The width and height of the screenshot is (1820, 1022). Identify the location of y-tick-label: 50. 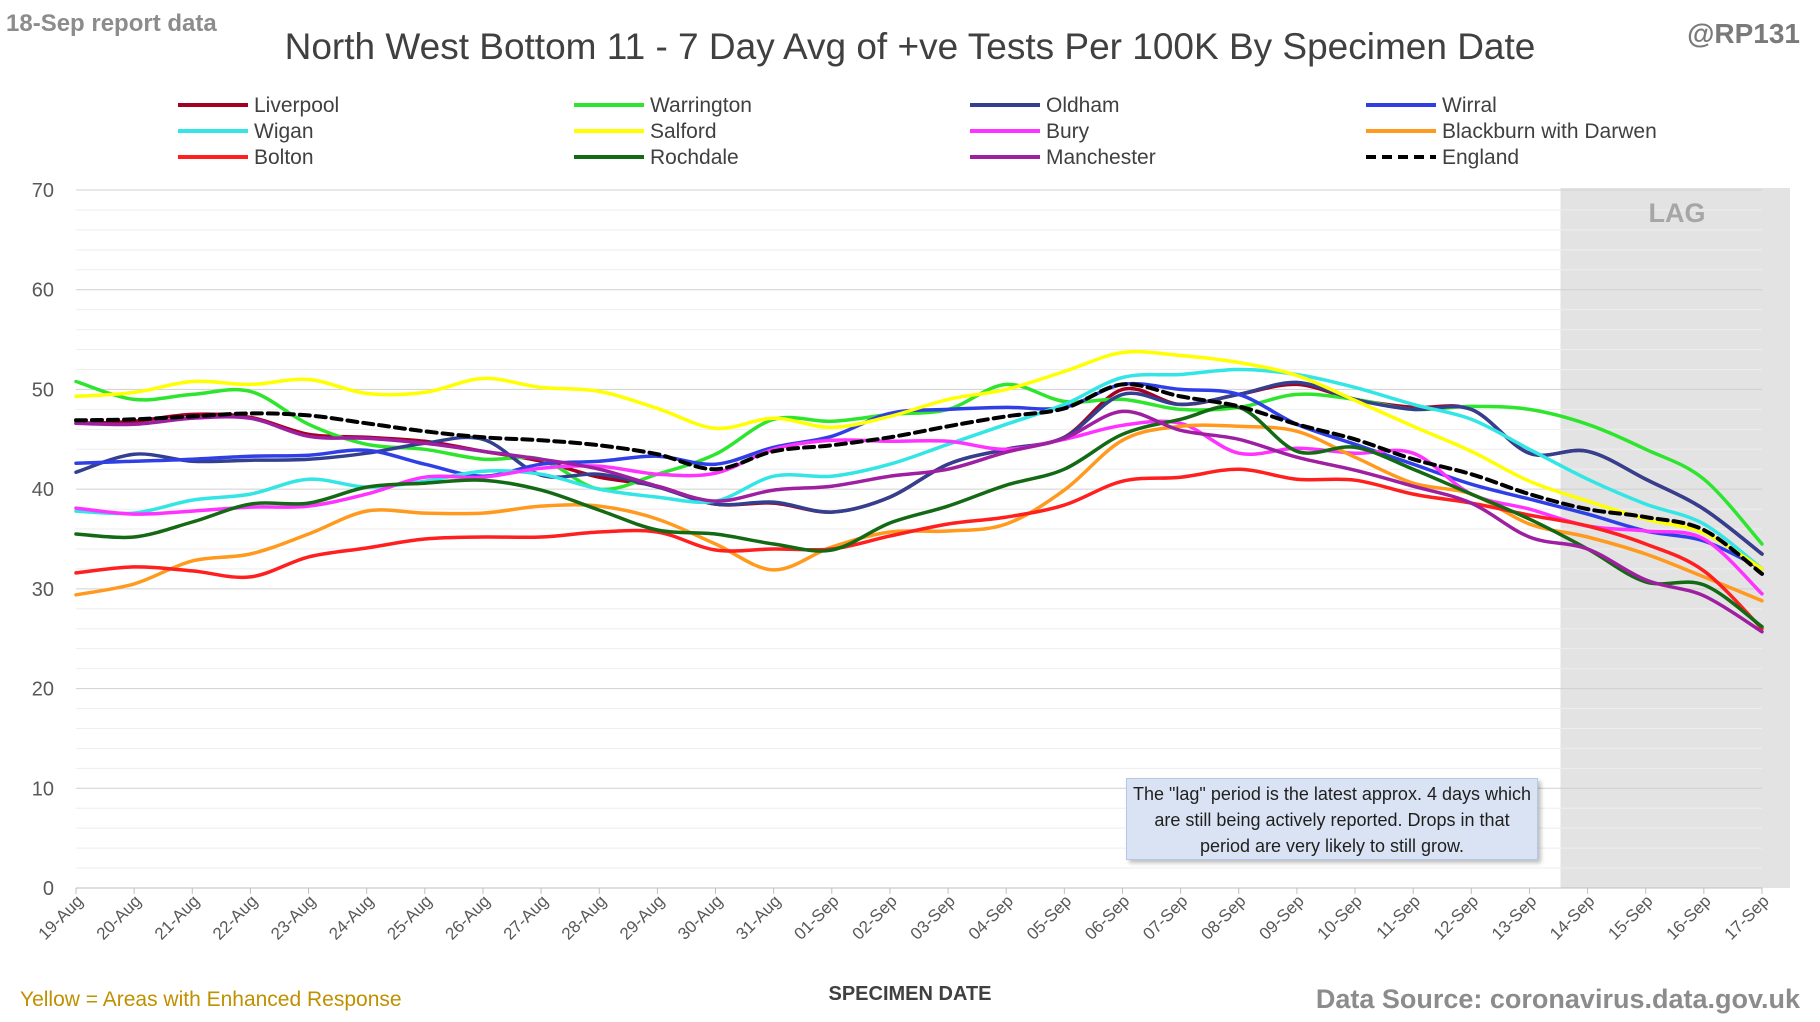
(43, 390).